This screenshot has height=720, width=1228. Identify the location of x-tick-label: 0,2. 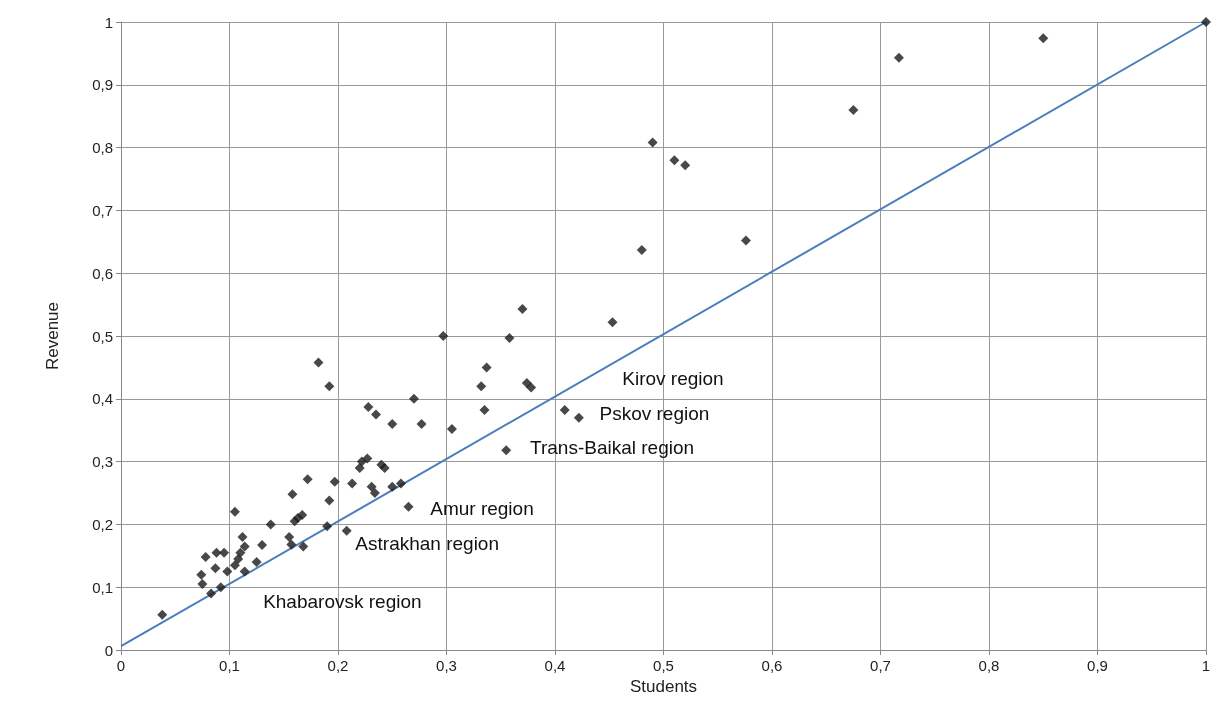
(338, 665).